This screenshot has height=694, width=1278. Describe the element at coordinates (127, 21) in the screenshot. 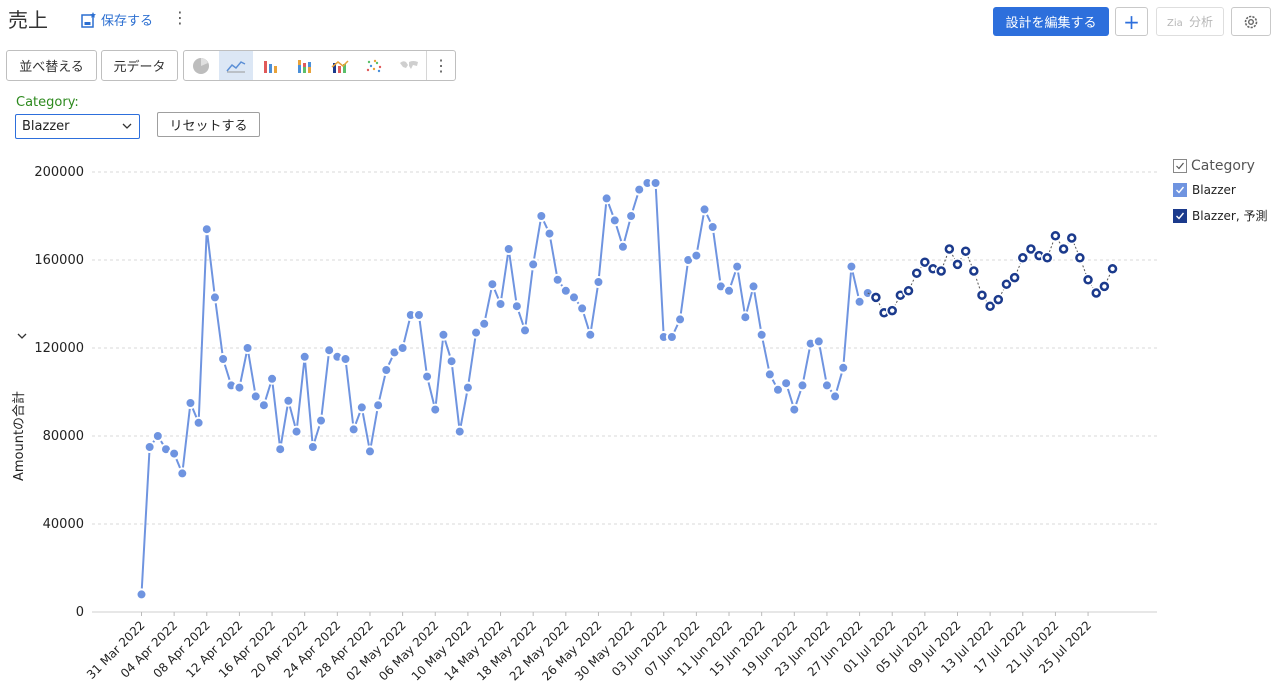

I see `save-label: 保存する` at that location.